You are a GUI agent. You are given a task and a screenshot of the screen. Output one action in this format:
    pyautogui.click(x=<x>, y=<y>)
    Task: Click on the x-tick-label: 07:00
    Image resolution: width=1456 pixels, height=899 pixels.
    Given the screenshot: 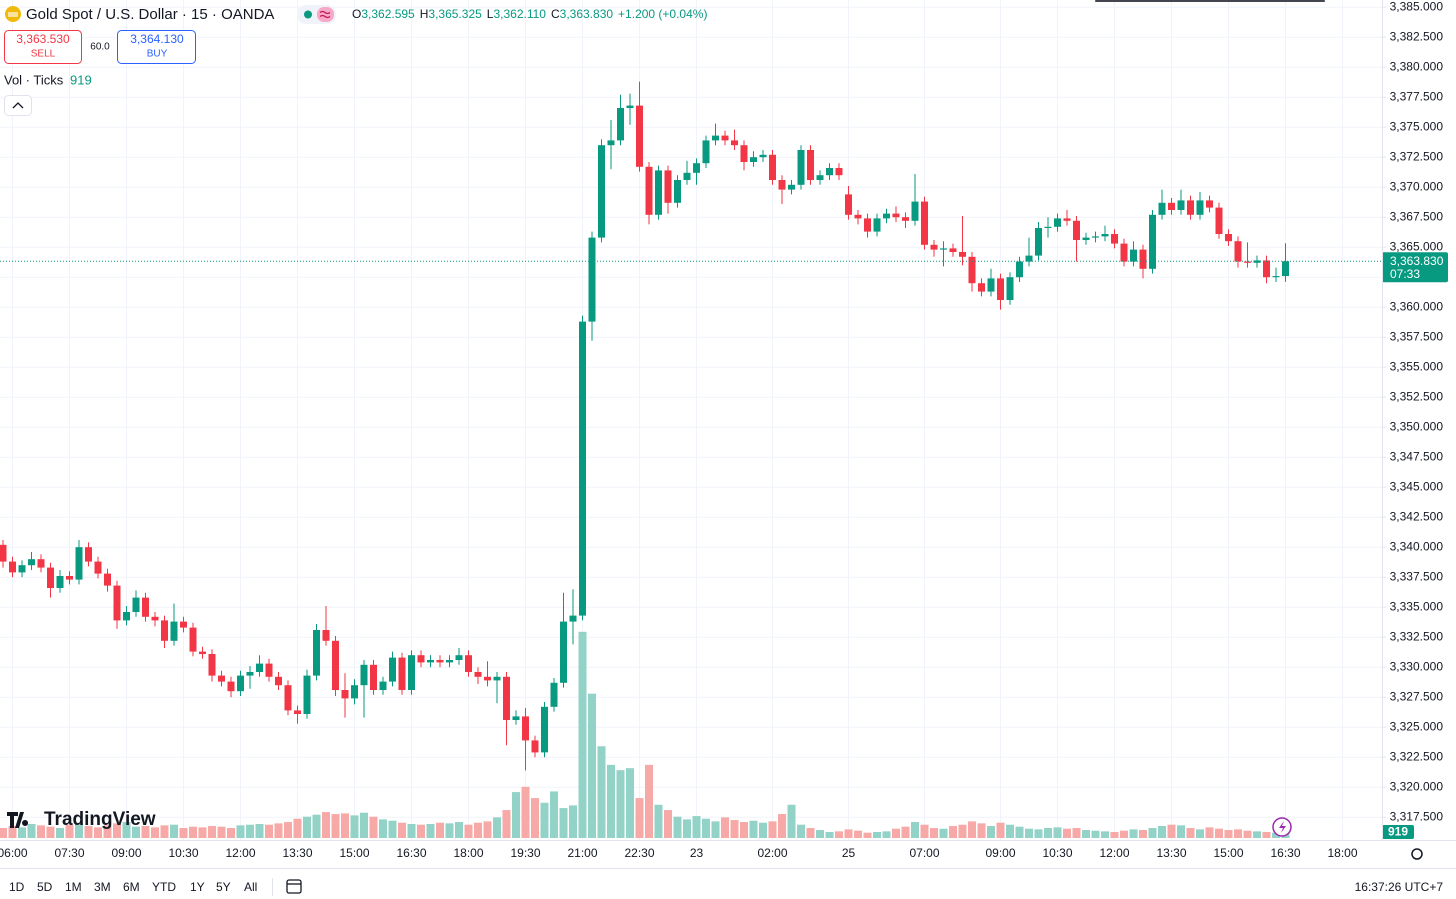 What is the action you would take?
    pyautogui.click(x=924, y=853)
    